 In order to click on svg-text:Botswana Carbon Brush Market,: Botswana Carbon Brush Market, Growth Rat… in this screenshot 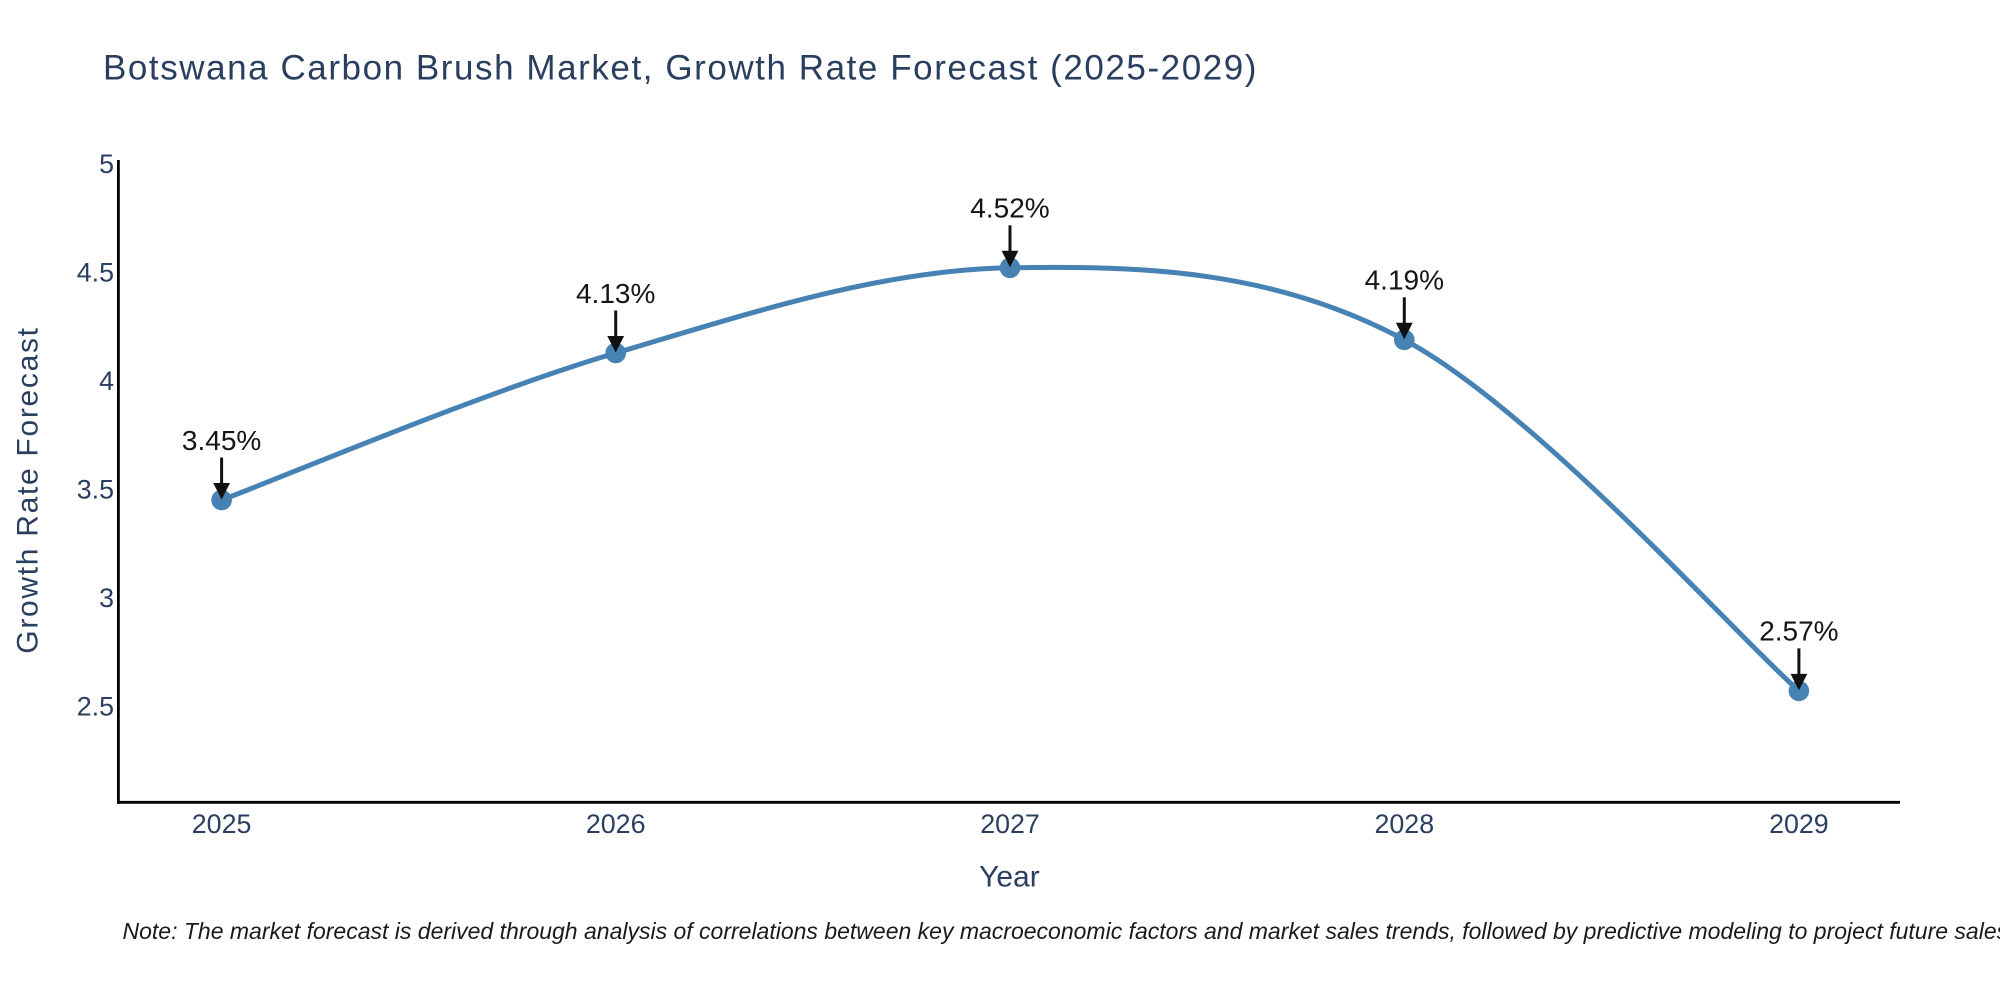, I will do `click(680, 68)`.